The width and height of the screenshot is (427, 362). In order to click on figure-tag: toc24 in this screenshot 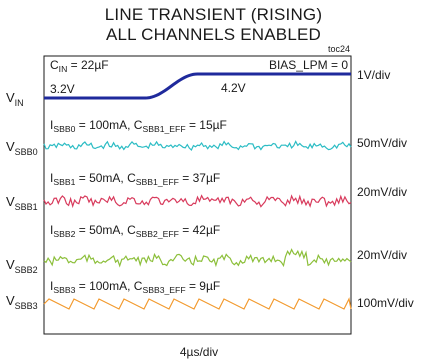, I will do `click(339, 49)`.